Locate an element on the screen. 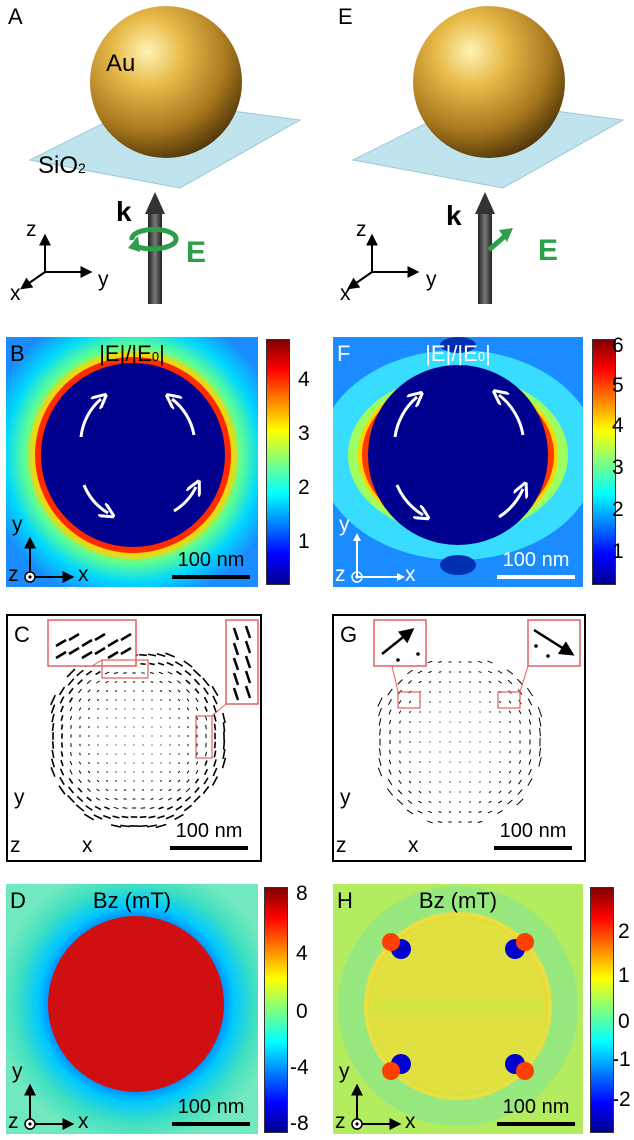 This screenshot has height=1140, width=634. scale-bar is located at coordinates (209, 848).